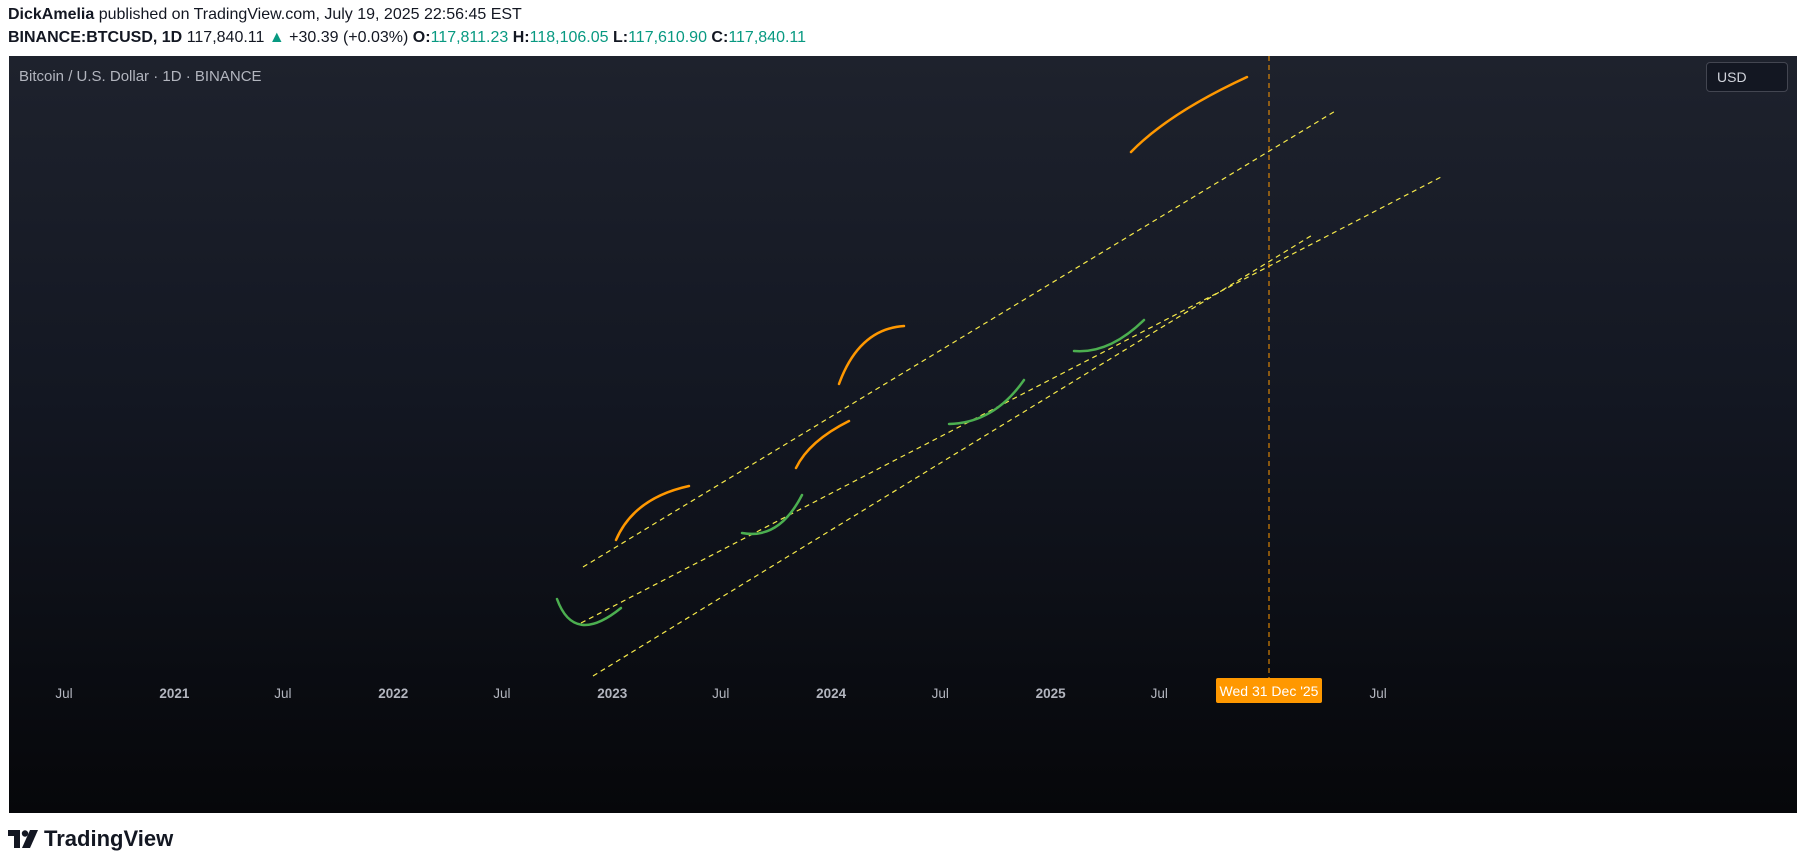 The height and width of the screenshot is (862, 1806). I want to click on tradingview-logo-text: TradingView, so click(109, 838).